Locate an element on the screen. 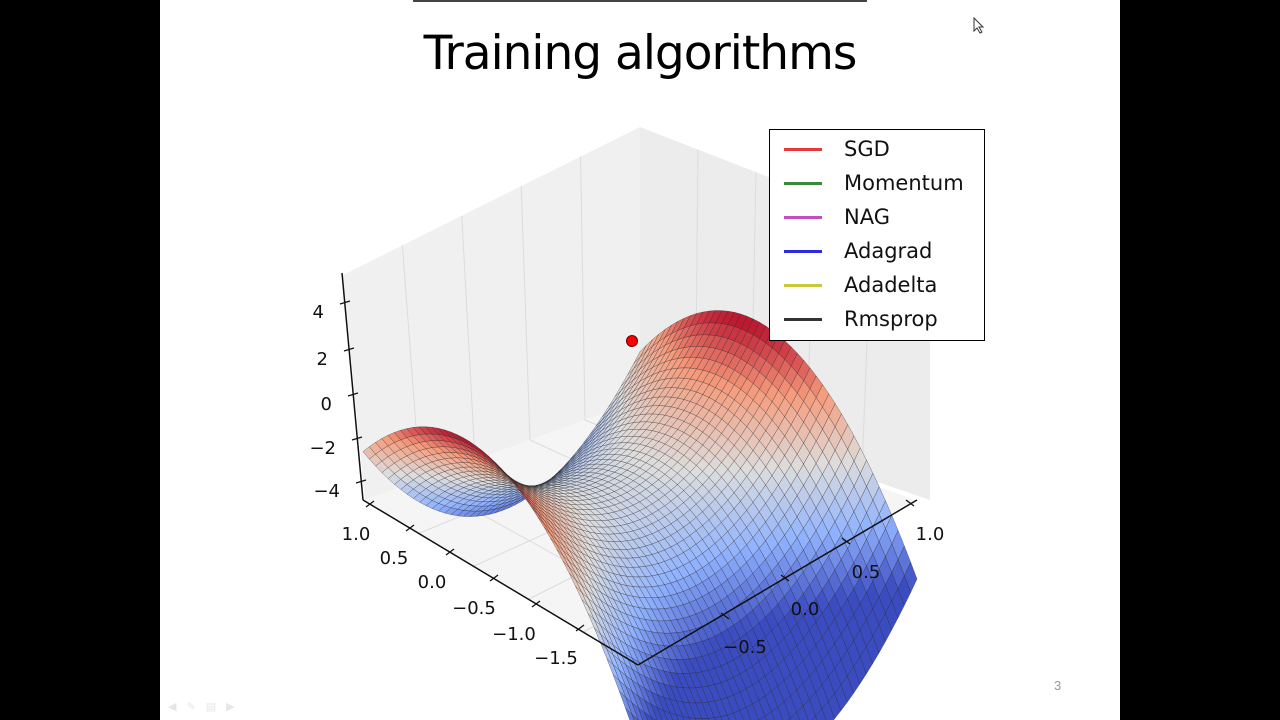  legend-label: Momentum is located at coordinates (904, 183).